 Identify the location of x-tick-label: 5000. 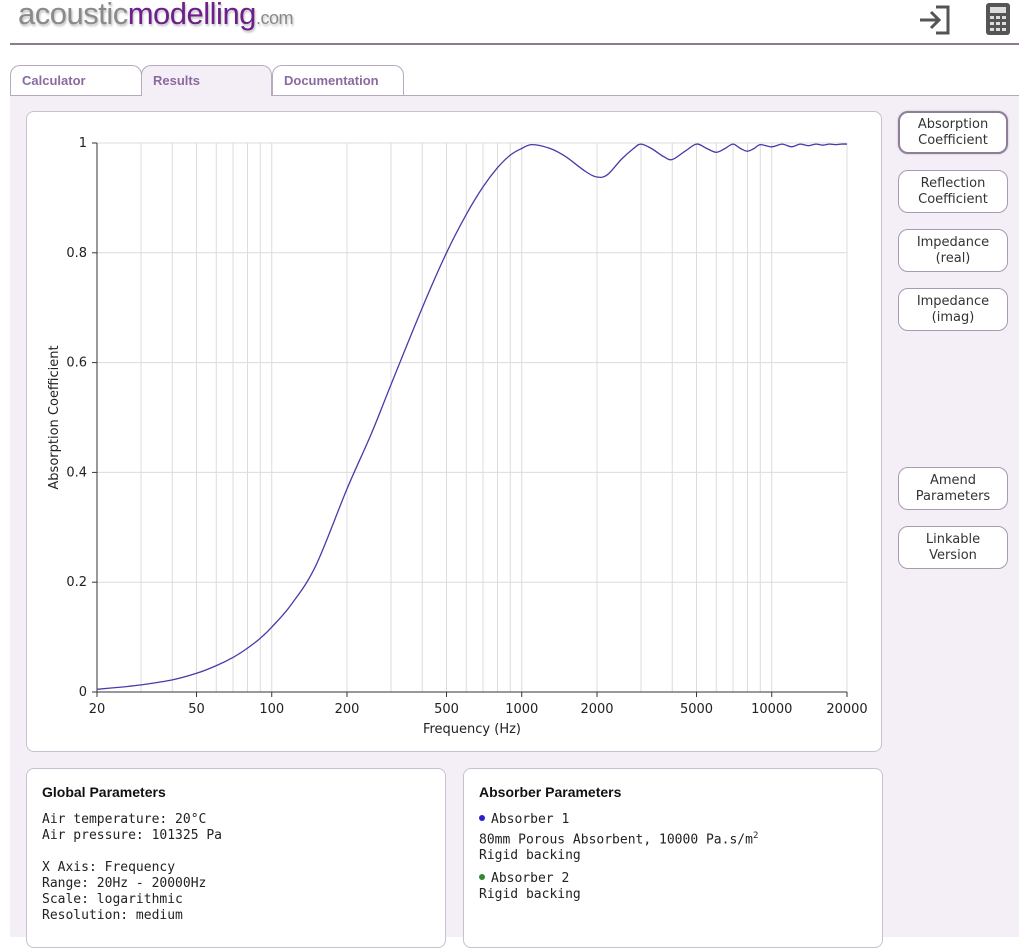
(696, 709).